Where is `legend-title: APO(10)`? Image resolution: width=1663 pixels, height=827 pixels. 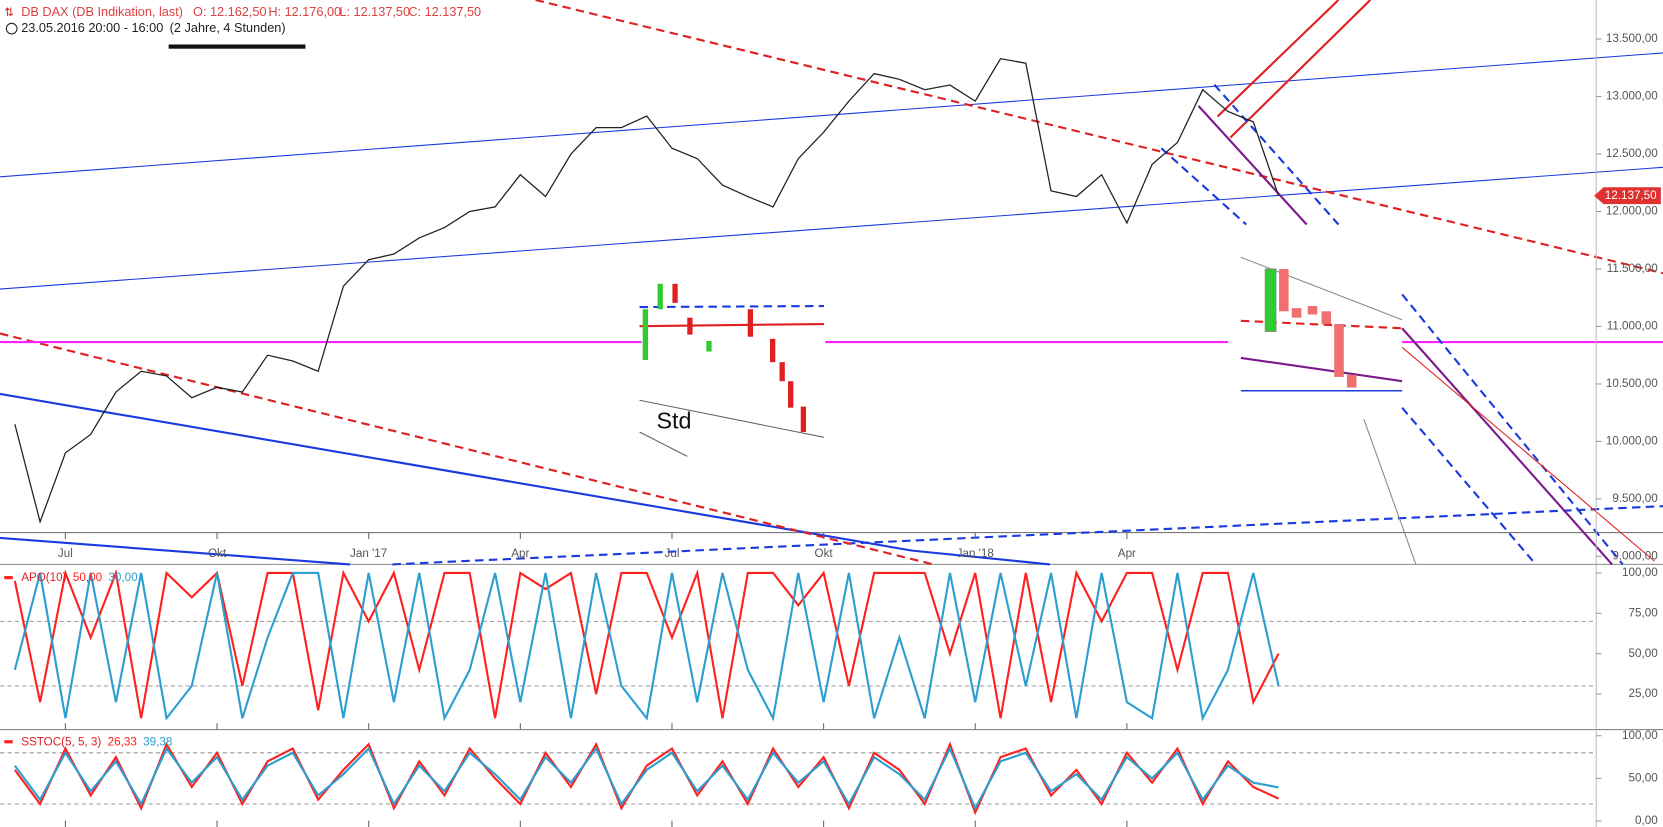 legend-title: APO(10) is located at coordinates (43, 577).